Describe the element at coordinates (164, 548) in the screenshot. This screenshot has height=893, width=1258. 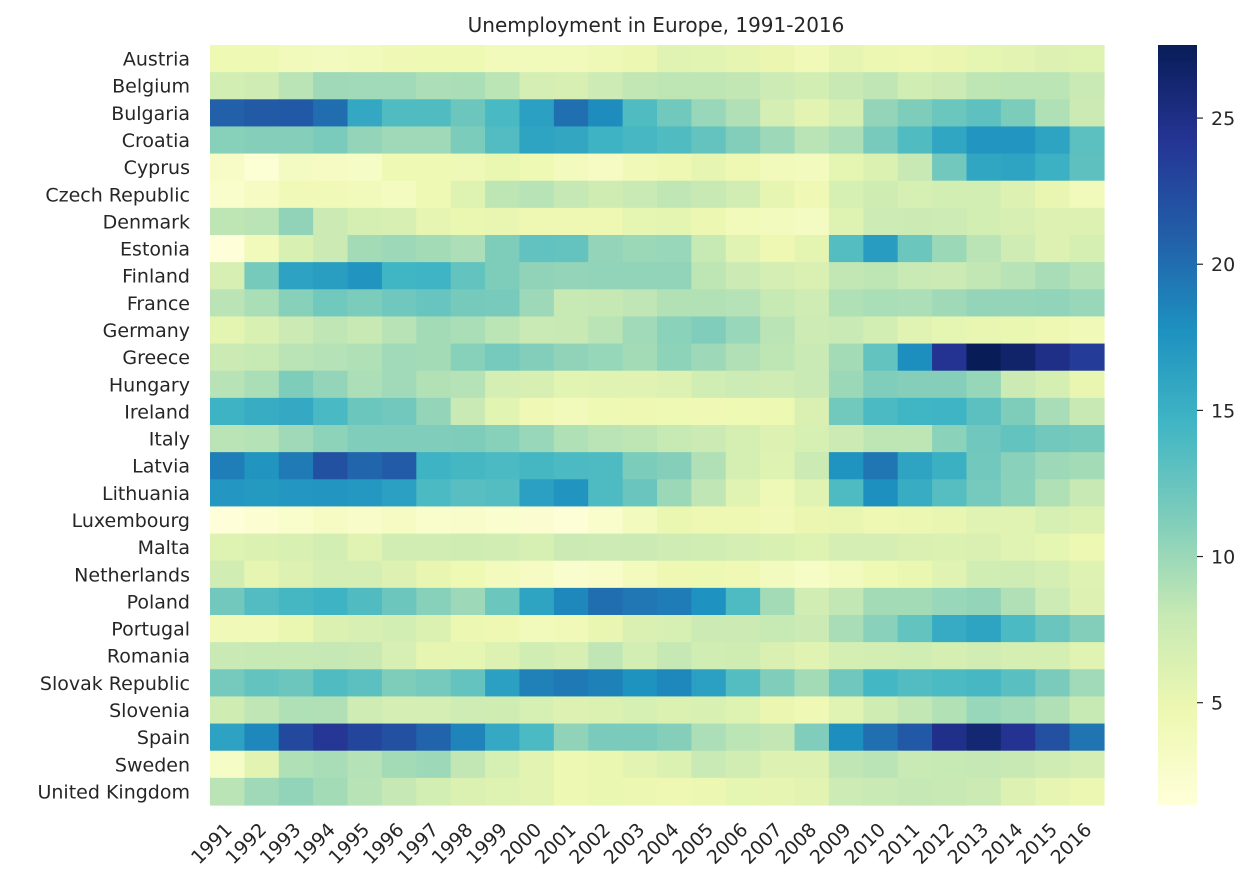
I see `row-label: Malta` at that location.